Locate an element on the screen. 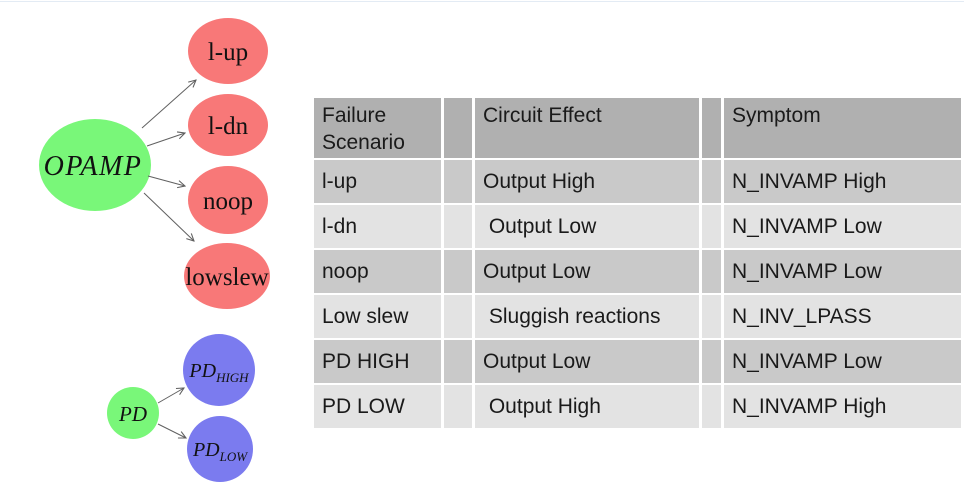 The width and height of the screenshot is (964, 492). failure-node-lup is located at coordinates (228, 51).